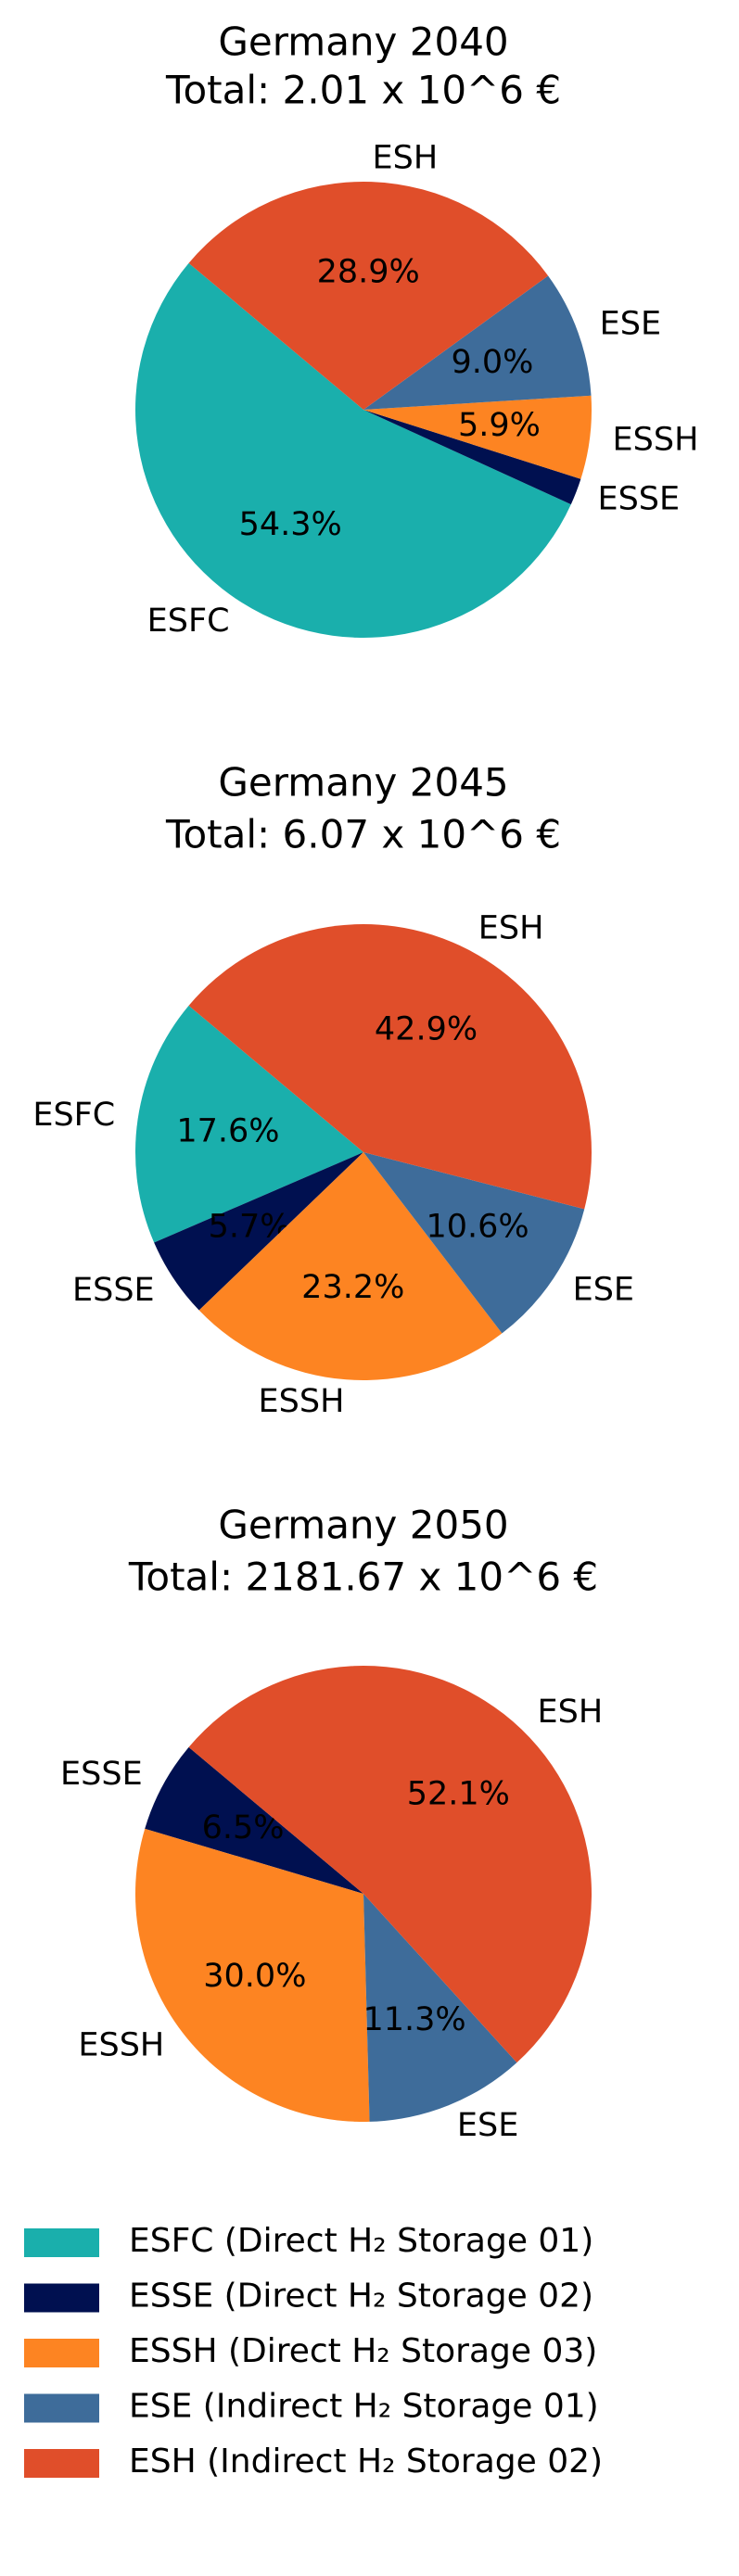  I want to click on value-label: 23.2%, so click(352, 1287).